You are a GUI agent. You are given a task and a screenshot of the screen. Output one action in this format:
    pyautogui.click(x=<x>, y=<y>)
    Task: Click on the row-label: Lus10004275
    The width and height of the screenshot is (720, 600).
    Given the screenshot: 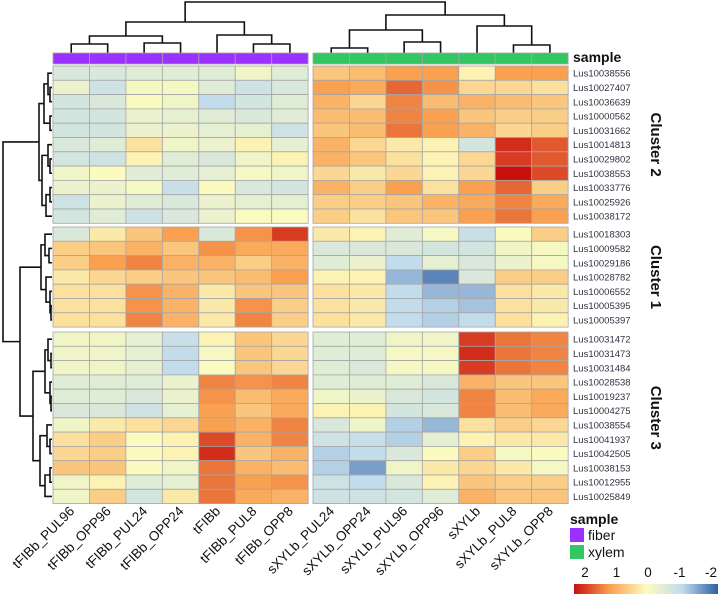 What is the action you would take?
    pyautogui.click(x=602, y=411)
    